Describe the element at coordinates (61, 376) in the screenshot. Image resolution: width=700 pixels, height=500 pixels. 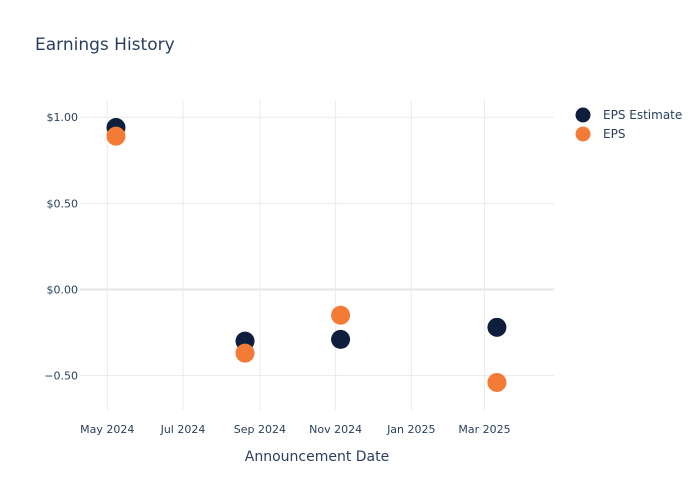
I see `y-tick-label: −0.50` at that location.